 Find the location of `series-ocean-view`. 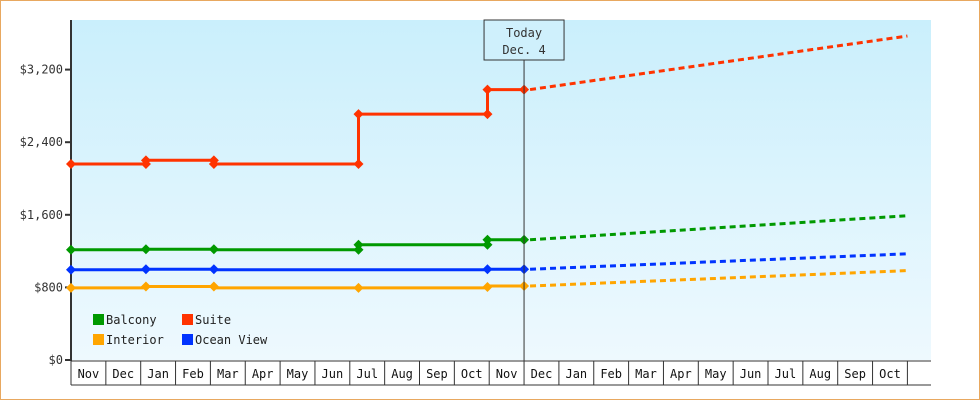

series-ocean-view is located at coordinates (487, 263).